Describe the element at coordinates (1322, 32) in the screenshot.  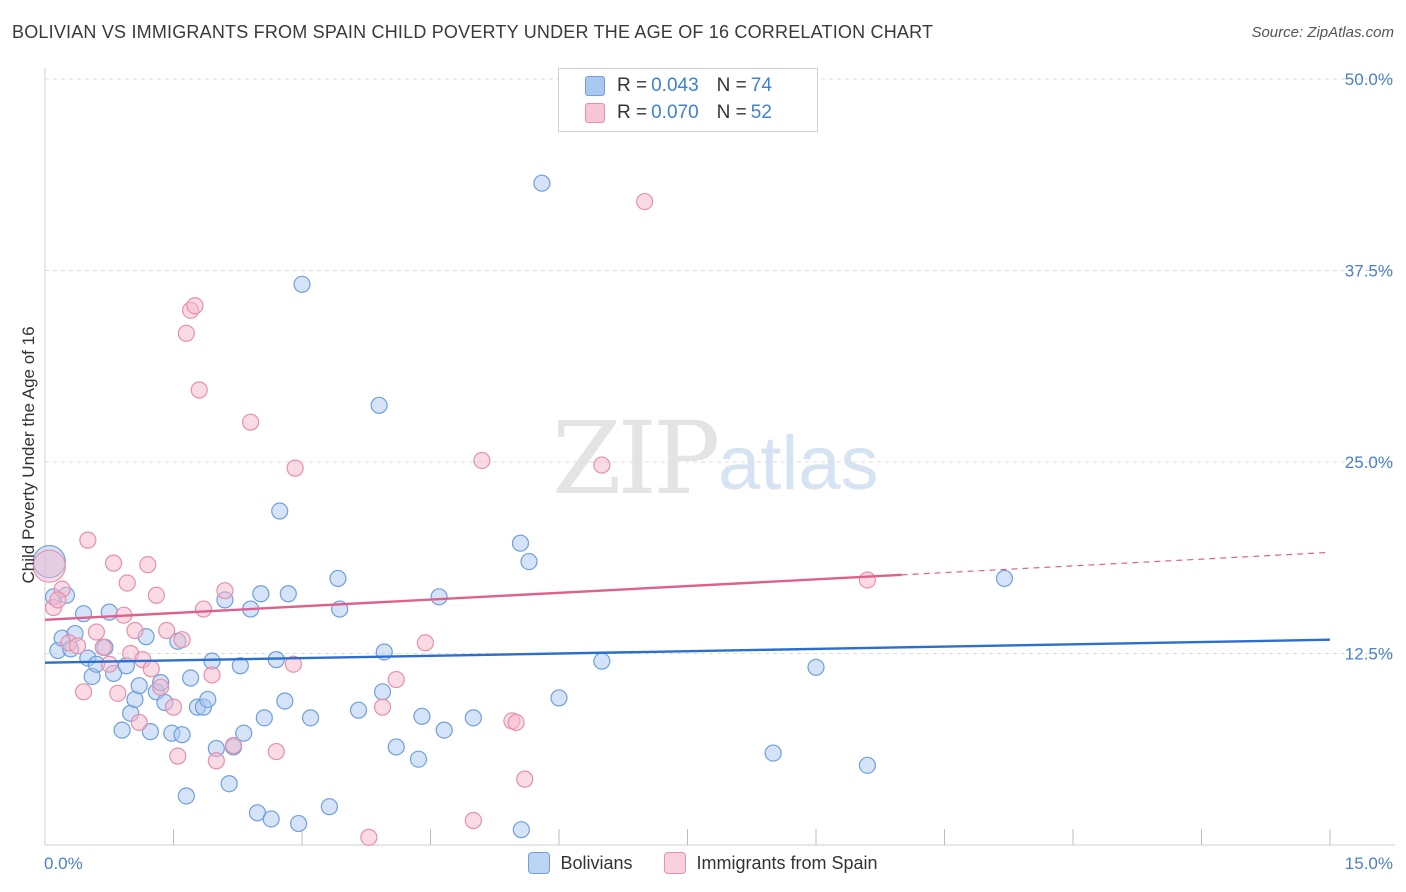
I see `source-label: Source: ZipAtlas.com` at that location.